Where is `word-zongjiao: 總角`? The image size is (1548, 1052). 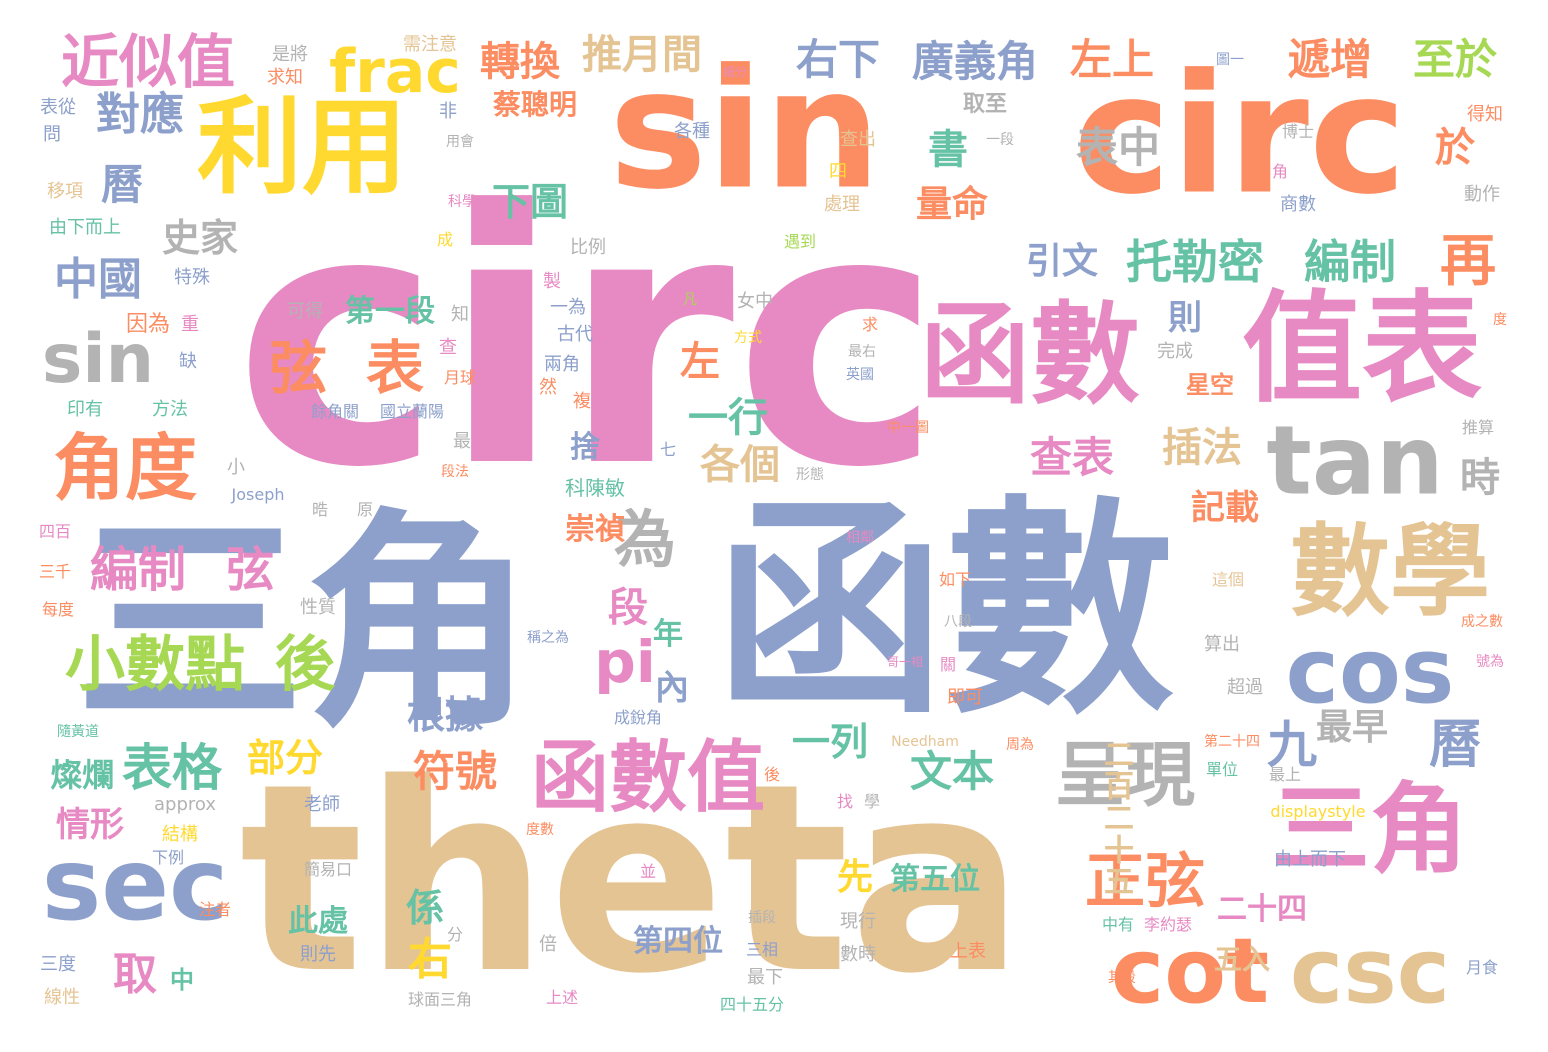 word-zongjiao: 總角 is located at coordinates (735, 172).